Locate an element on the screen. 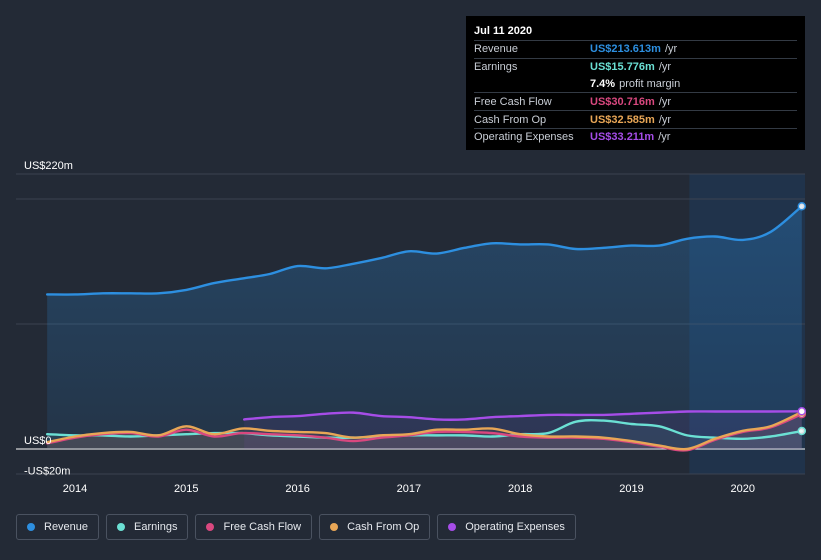 This screenshot has height=560, width=821. tooltip-margin-value: 7.4% is located at coordinates (603, 83).